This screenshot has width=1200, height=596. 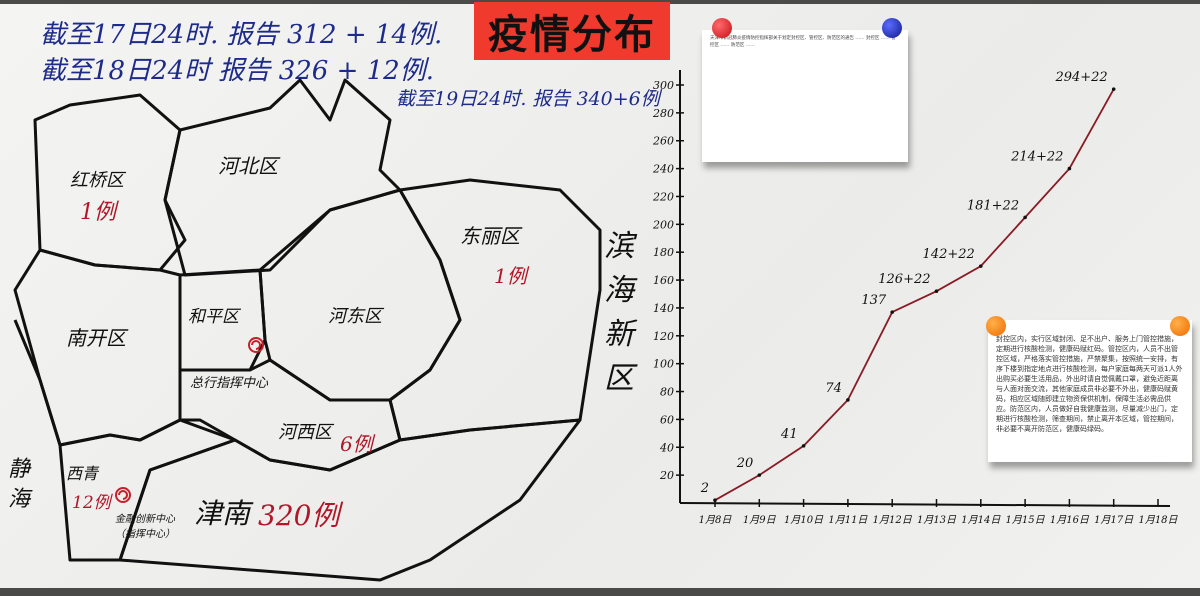 I want to click on location-marker-icon, so click(x=189, y=420).